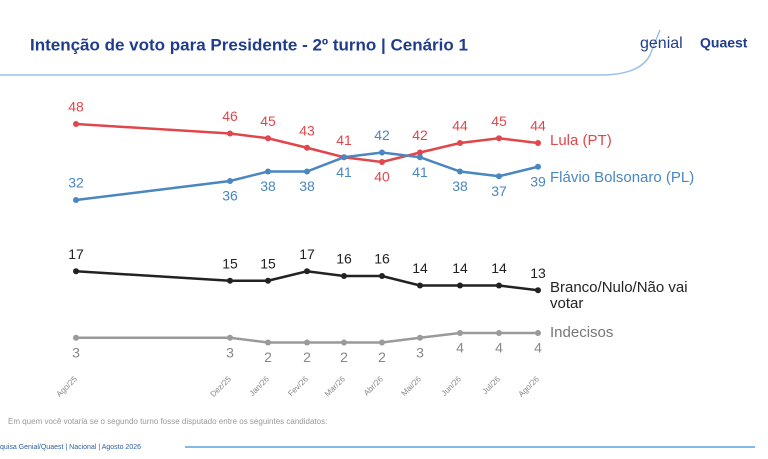  Describe the element at coordinates (582, 332) in the screenshot. I see `legend-label: Indecisos` at that location.